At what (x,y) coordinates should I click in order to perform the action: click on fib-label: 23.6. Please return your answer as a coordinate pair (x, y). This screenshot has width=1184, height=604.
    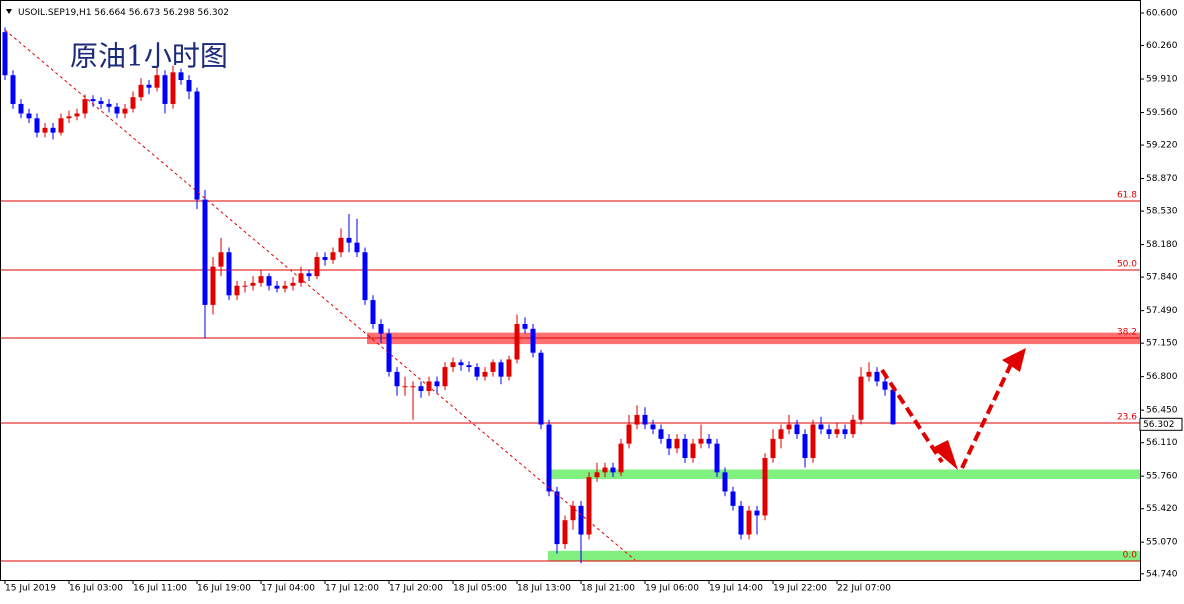
    Looking at the image, I should click on (1127, 417).